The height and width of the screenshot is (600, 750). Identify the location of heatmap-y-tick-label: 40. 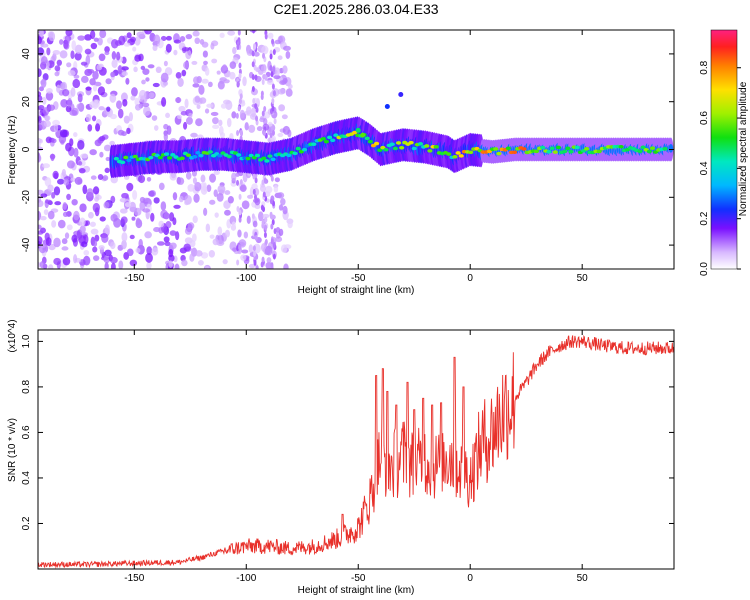
(26, 54).